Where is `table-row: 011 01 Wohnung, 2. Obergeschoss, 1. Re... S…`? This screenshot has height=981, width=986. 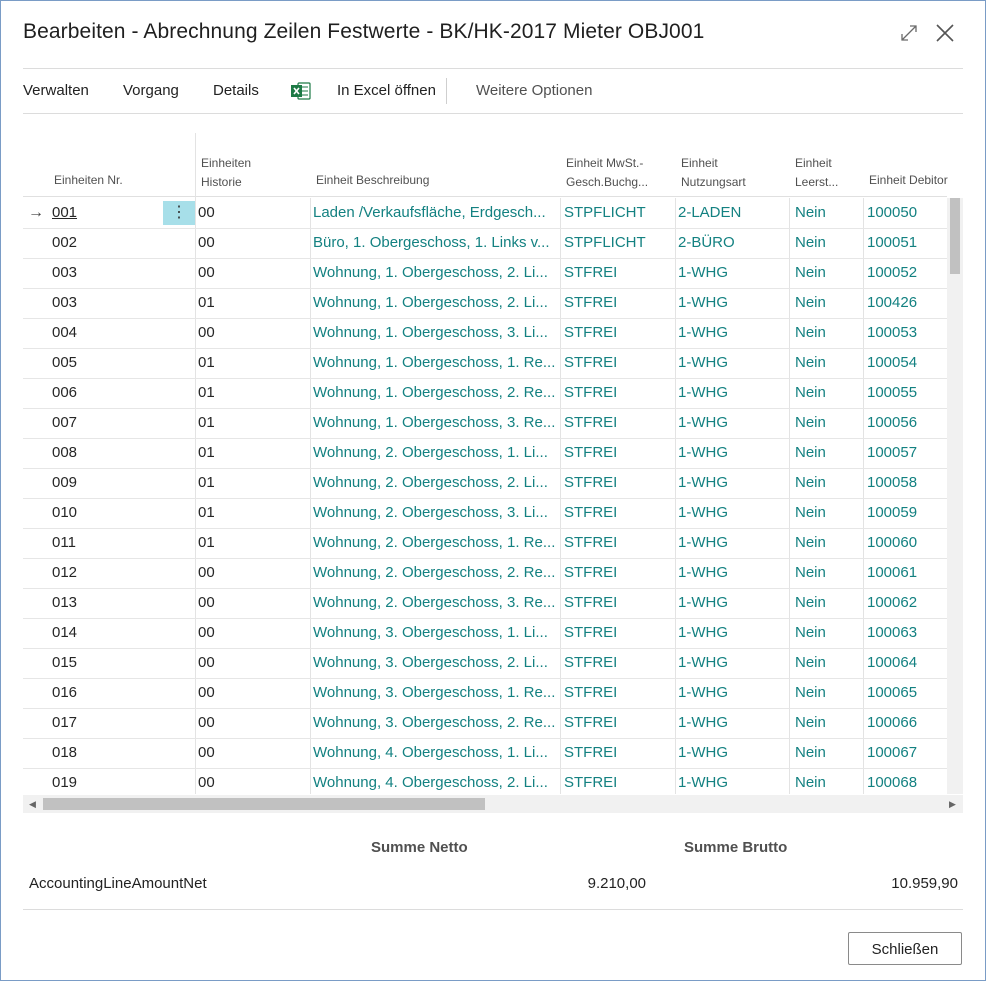
table-row: 011 01 Wohnung, 2. Obergeschoss, 1. Re... S… is located at coordinates (485, 543).